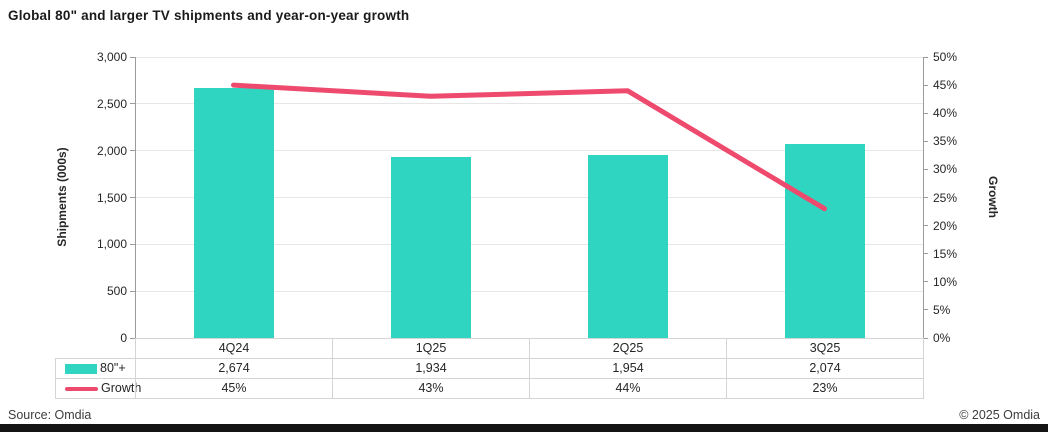  Describe the element at coordinates (628, 348) in the screenshot. I see `table-column-header: 2Q25` at that location.